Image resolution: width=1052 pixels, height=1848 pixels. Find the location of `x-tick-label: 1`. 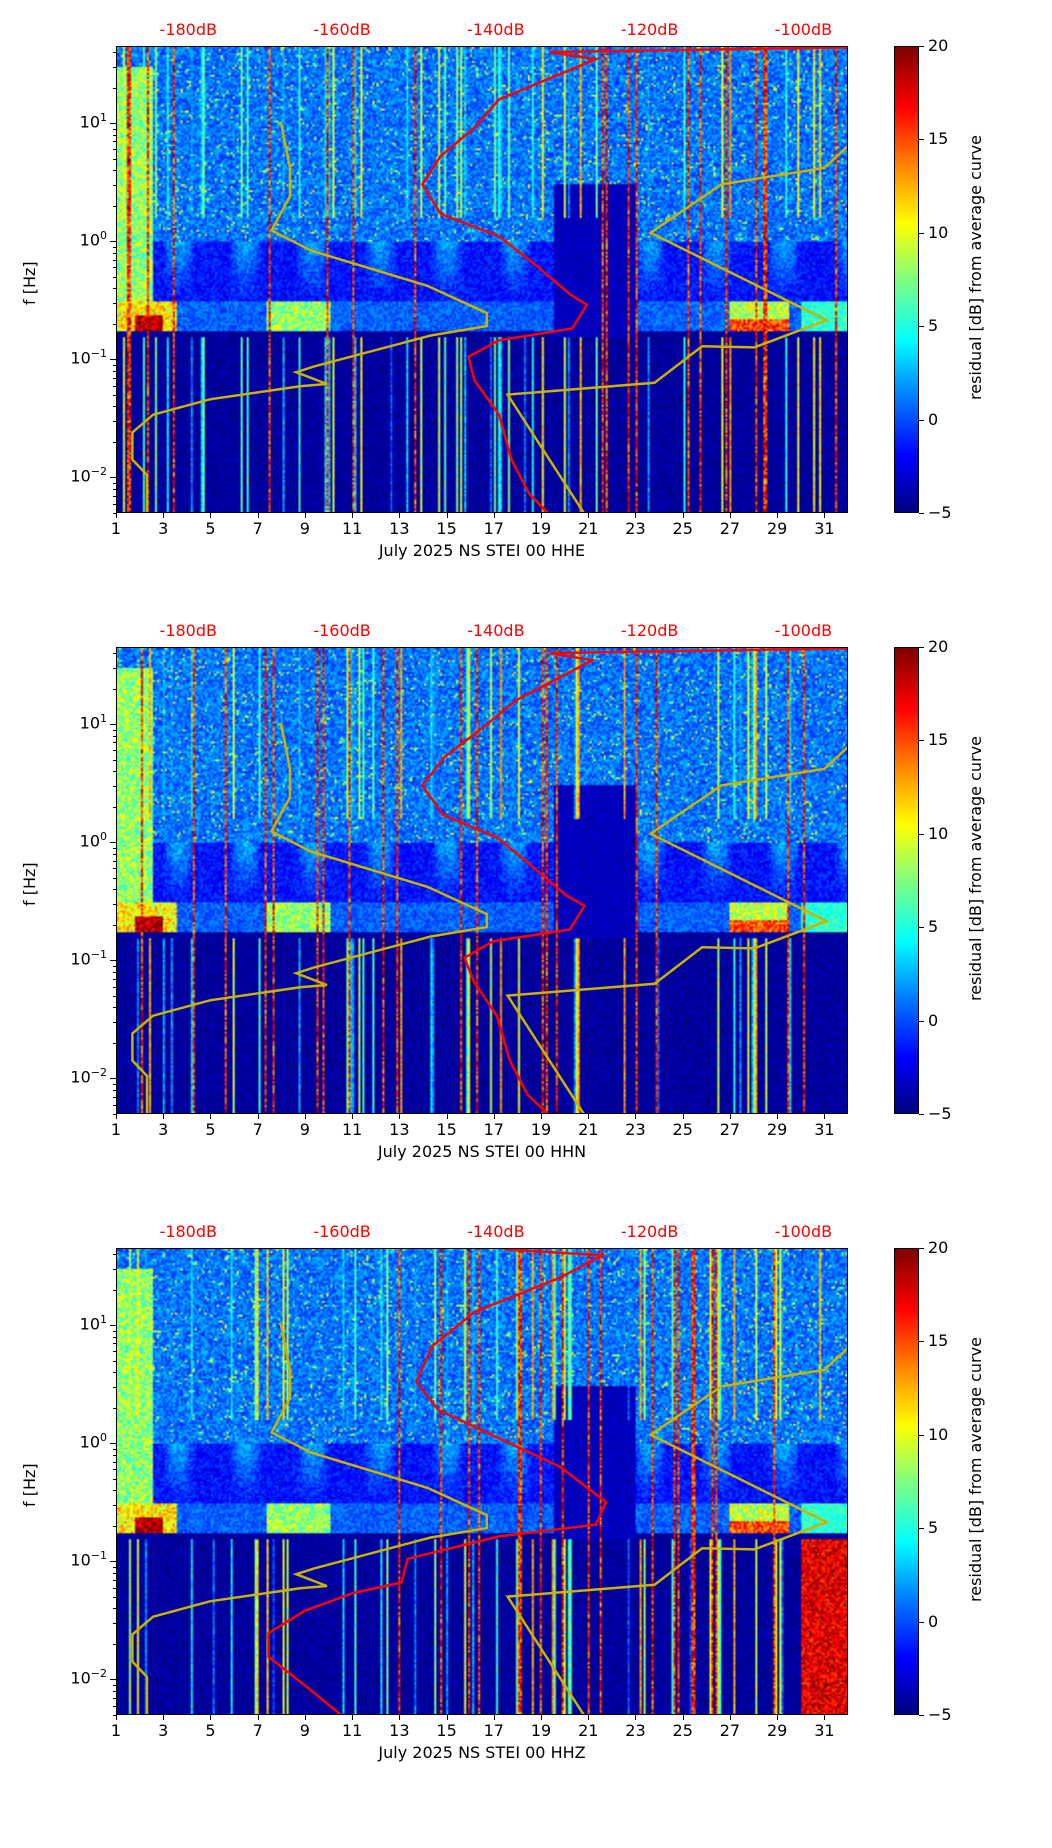

x-tick-label: 1 is located at coordinates (116, 1129).